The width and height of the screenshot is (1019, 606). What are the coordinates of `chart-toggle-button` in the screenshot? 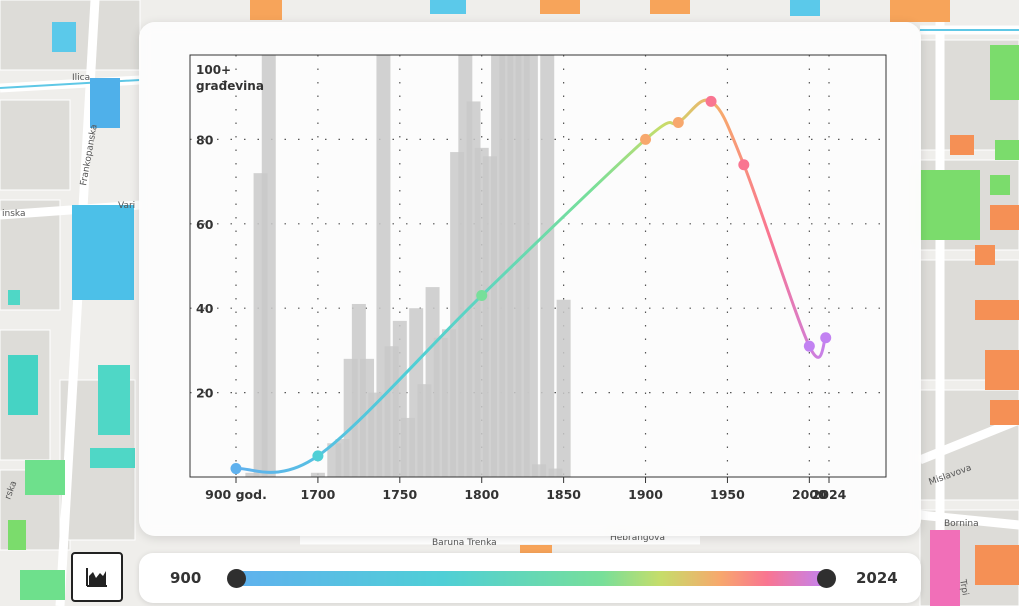 It's located at (97, 577).